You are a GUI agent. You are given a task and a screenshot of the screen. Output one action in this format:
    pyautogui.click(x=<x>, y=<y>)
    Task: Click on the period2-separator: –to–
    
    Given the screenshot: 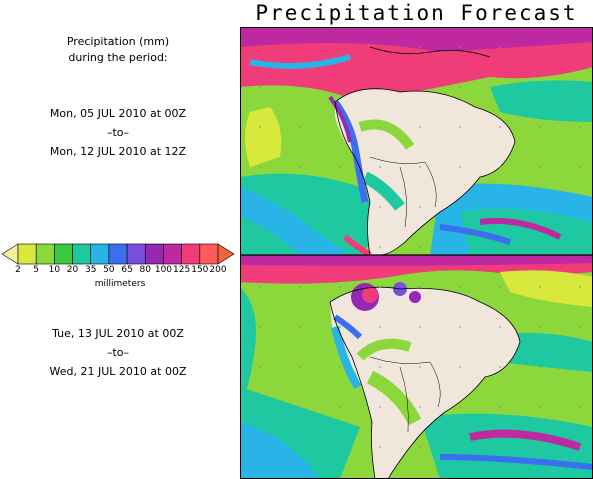 What is the action you would take?
    pyautogui.click(x=118, y=352)
    